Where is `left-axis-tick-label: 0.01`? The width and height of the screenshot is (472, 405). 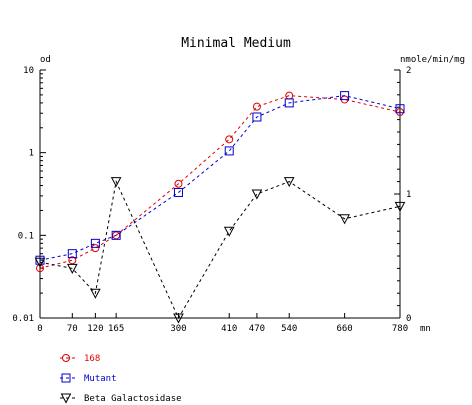 left-axis-tick-label: 0.01 is located at coordinates (23, 319).